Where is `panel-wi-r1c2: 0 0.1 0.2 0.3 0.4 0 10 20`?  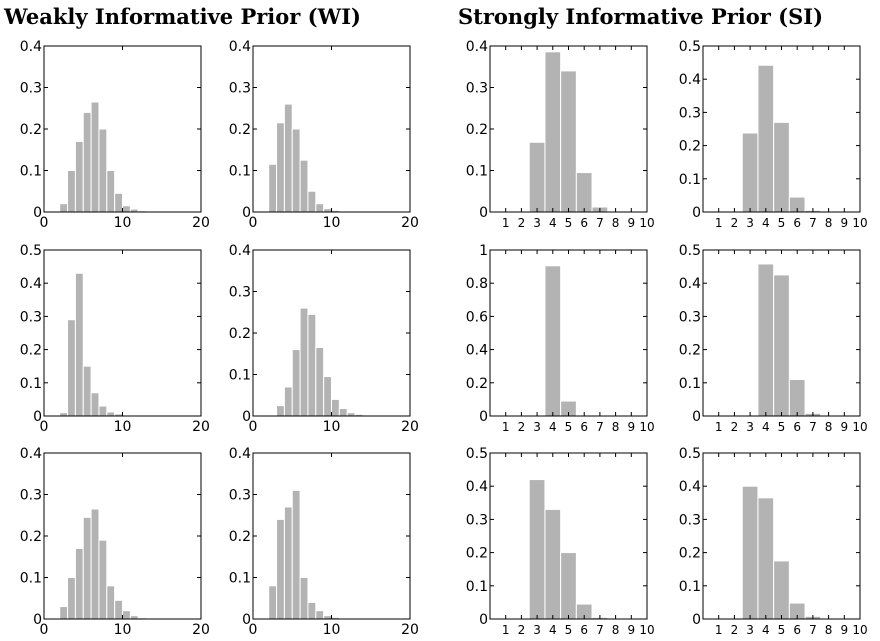
panel-wi-r1c2: 0 0.1 0.2 0.3 0.4 0 10 20 is located at coordinates (324, 135).